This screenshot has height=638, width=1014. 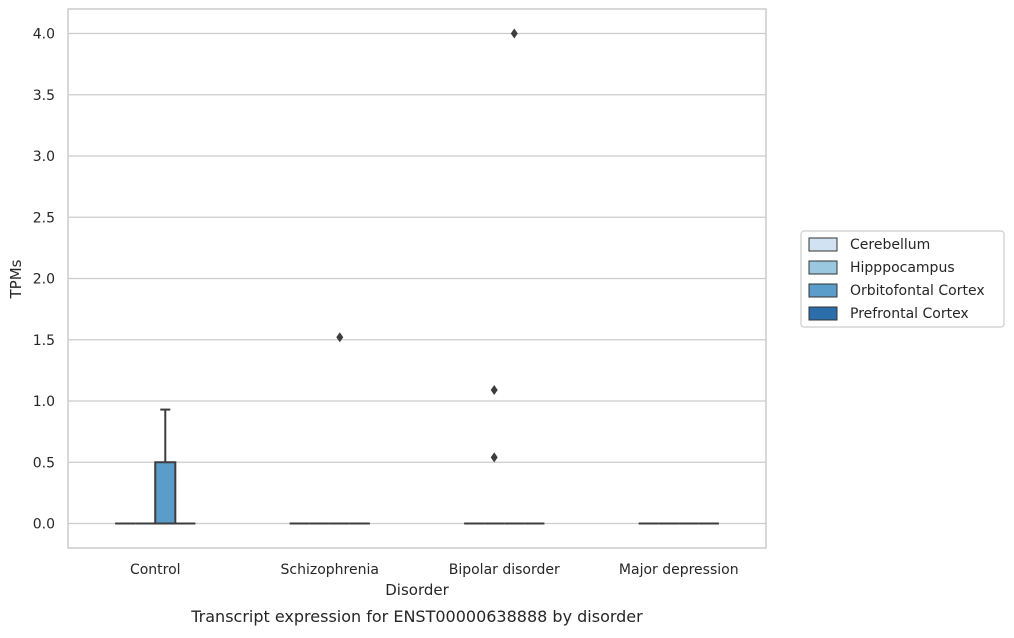 I want to click on y-tick-label: 0.0, so click(x=44, y=525).